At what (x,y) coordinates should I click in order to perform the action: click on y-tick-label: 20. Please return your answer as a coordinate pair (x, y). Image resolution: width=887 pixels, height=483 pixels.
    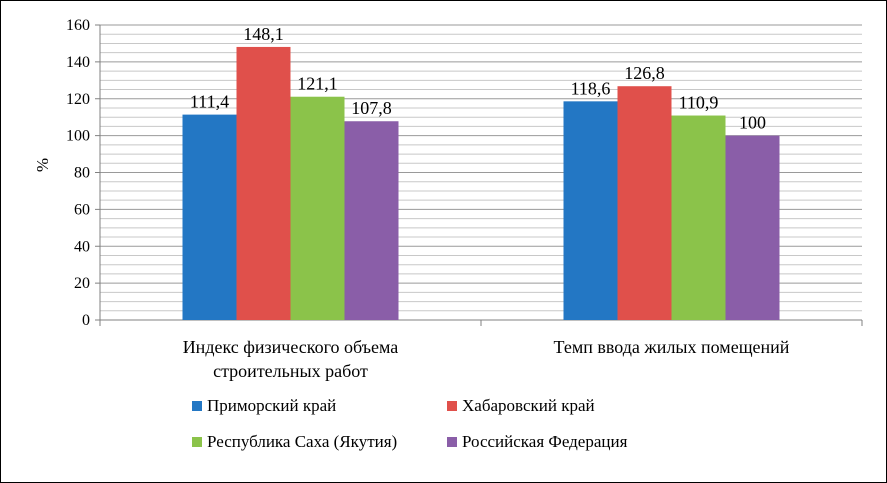
    Looking at the image, I should click on (82, 283).